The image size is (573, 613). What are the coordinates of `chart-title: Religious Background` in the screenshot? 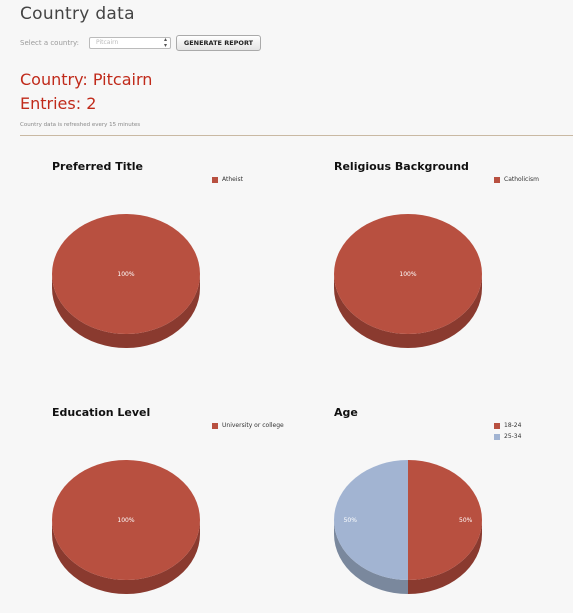 It's located at (401, 166).